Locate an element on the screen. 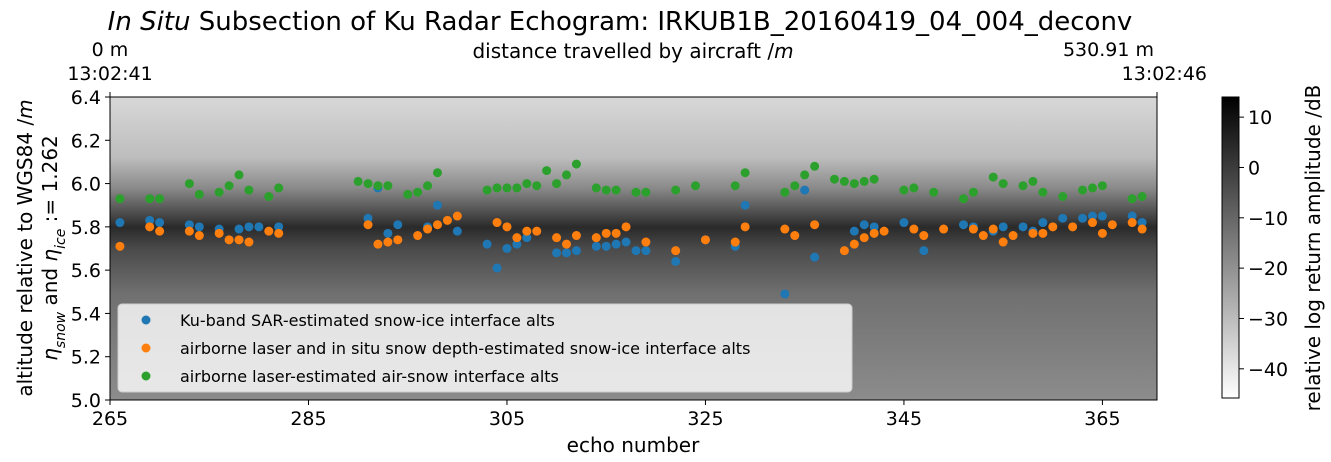 The height and width of the screenshot is (462, 1331). y-tick-label: 5.2 is located at coordinates (86, 358).